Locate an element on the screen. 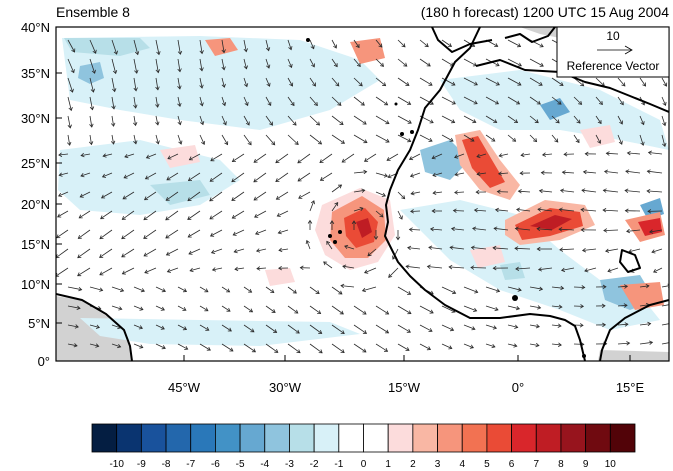 The width and height of the screenshot is (673, 471). reference-vector-magnitude: 10 is located at coordinates (613, 36).